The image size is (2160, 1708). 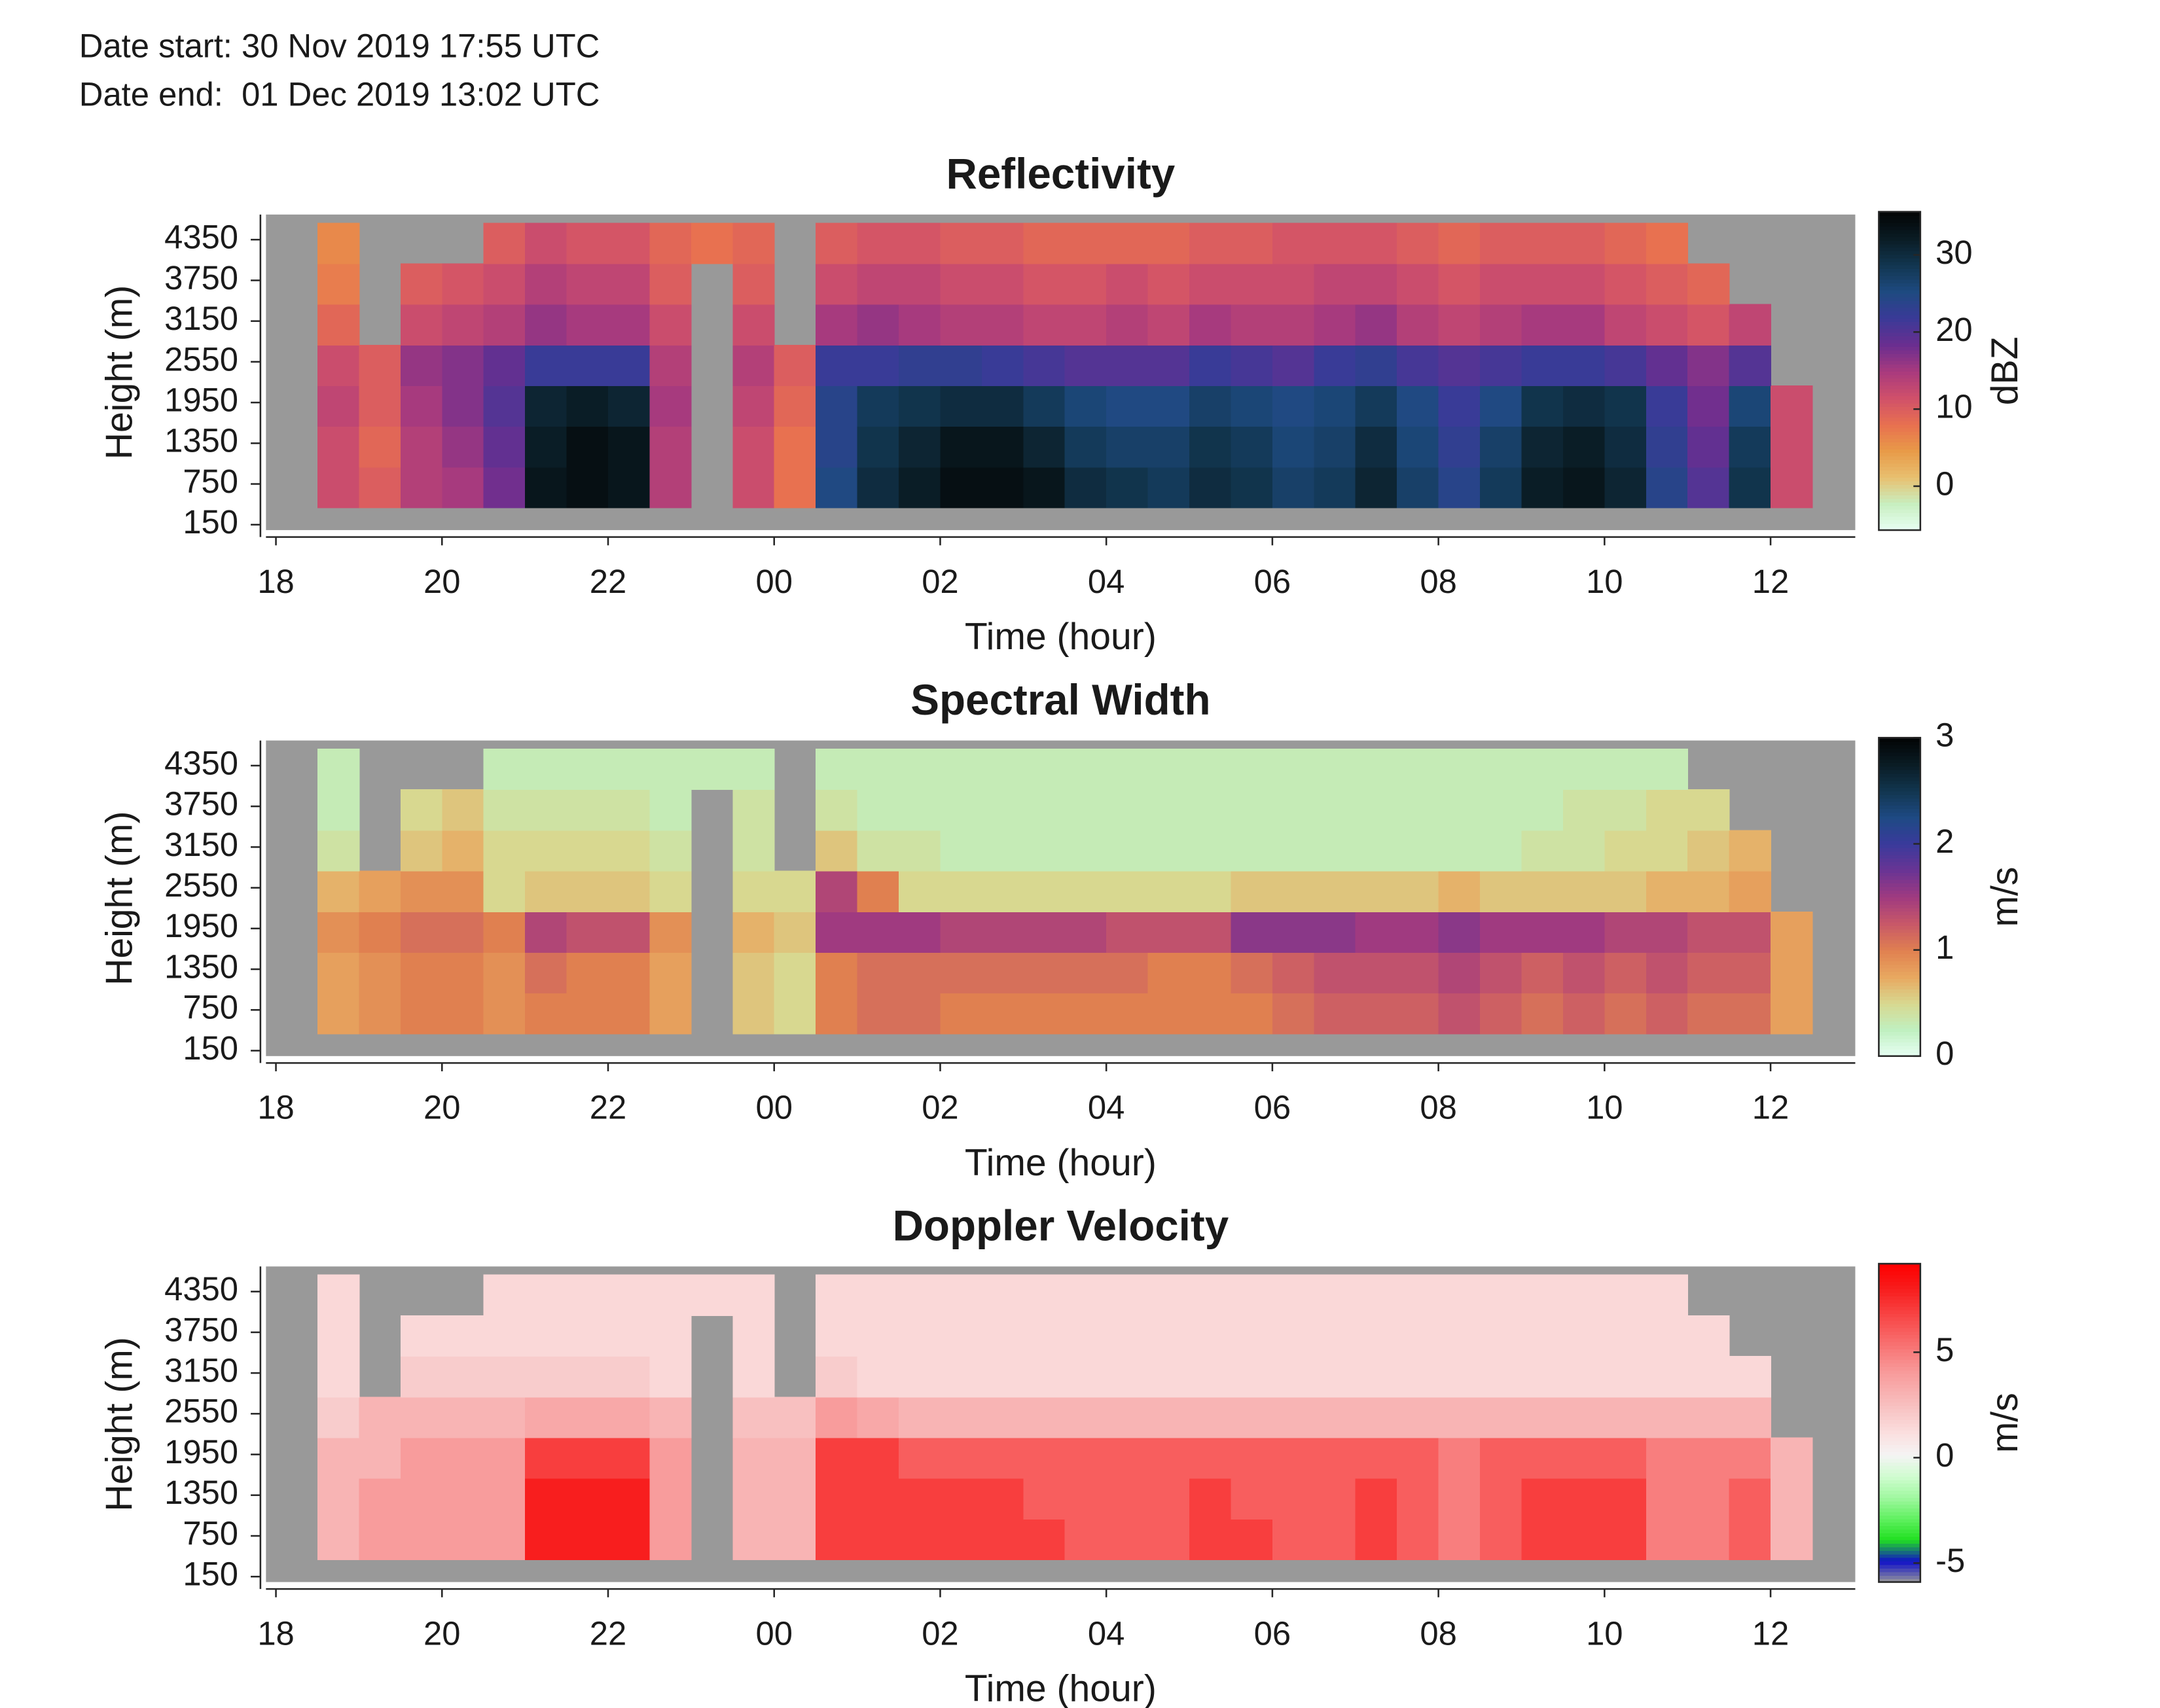 I want to click on y-tick-label: 3150, so click(x=201, y=845).